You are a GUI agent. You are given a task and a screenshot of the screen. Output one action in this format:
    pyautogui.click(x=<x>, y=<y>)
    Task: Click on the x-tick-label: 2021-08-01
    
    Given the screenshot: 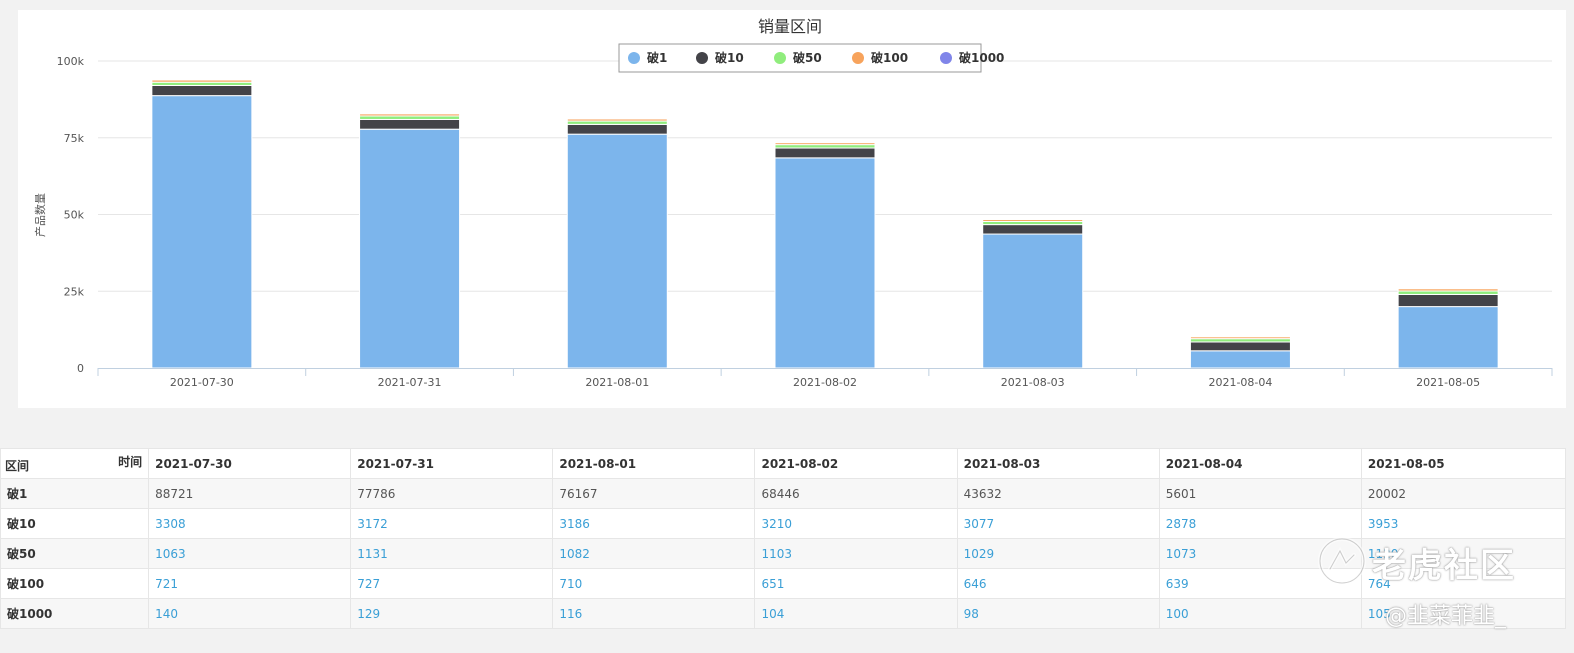 What is the action you would take?
    pyautogui.click(x=617, y=382)
    